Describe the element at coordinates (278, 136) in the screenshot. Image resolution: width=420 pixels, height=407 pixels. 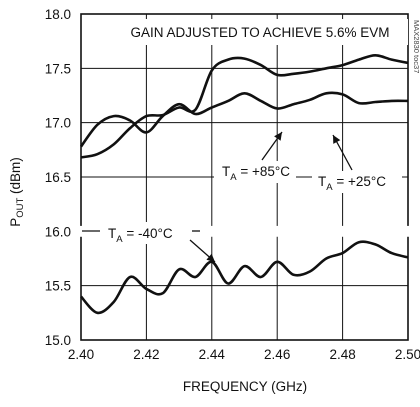
I see `label-85c-arrow-head` at that location.